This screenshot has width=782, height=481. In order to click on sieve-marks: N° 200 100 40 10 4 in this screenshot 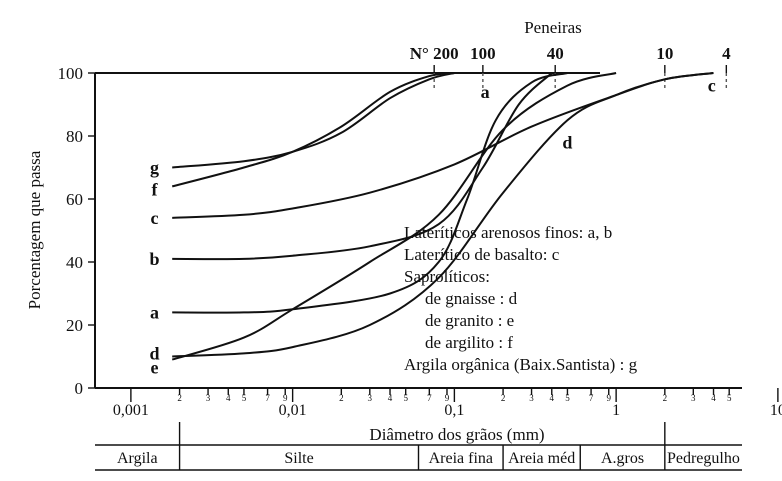, I will do `click(570, 67)`.